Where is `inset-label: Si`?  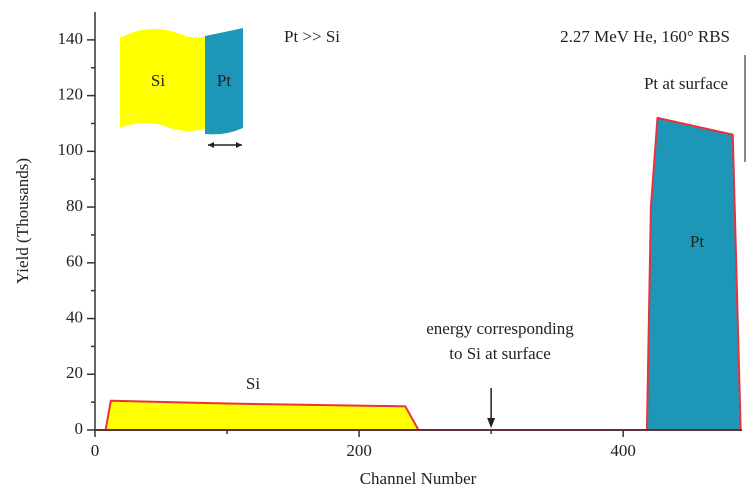 inset-label: Si is located at coordinates (158, 80).